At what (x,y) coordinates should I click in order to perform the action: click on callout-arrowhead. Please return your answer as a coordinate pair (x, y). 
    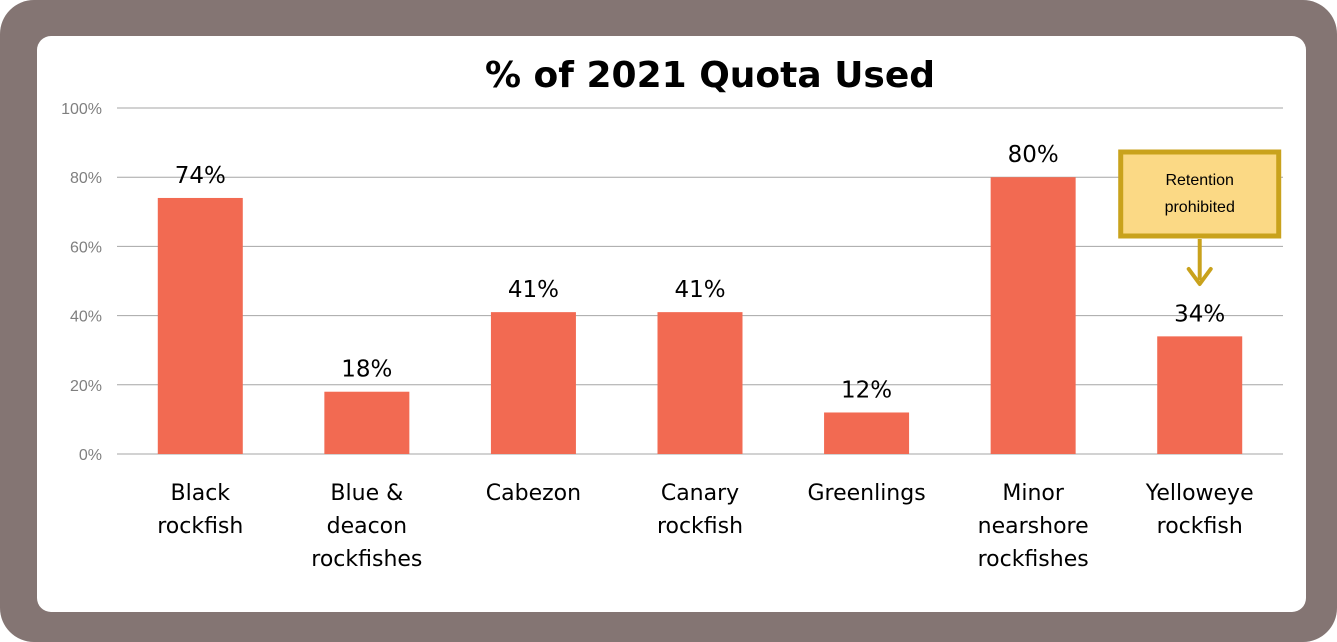
    Looking at the image, I should click on (1199, 276).